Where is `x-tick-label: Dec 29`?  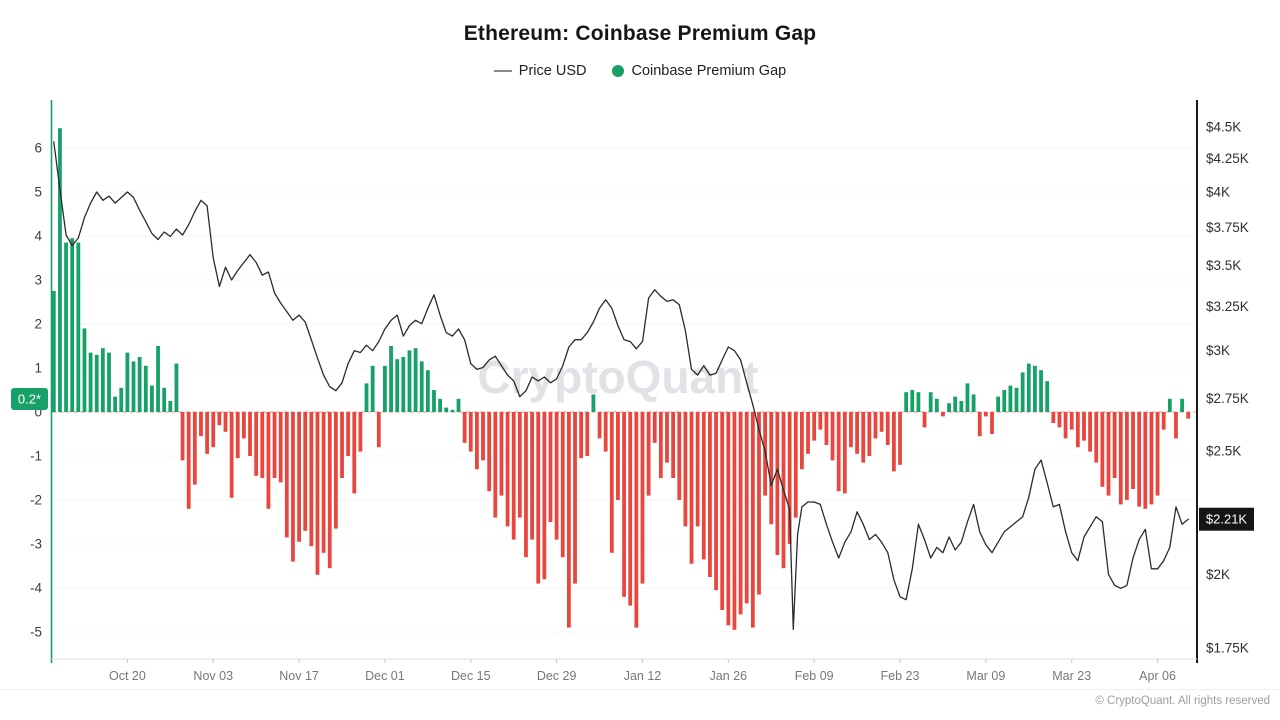 x-tick-label: Dec 29 is located at coordinates (557, 676).